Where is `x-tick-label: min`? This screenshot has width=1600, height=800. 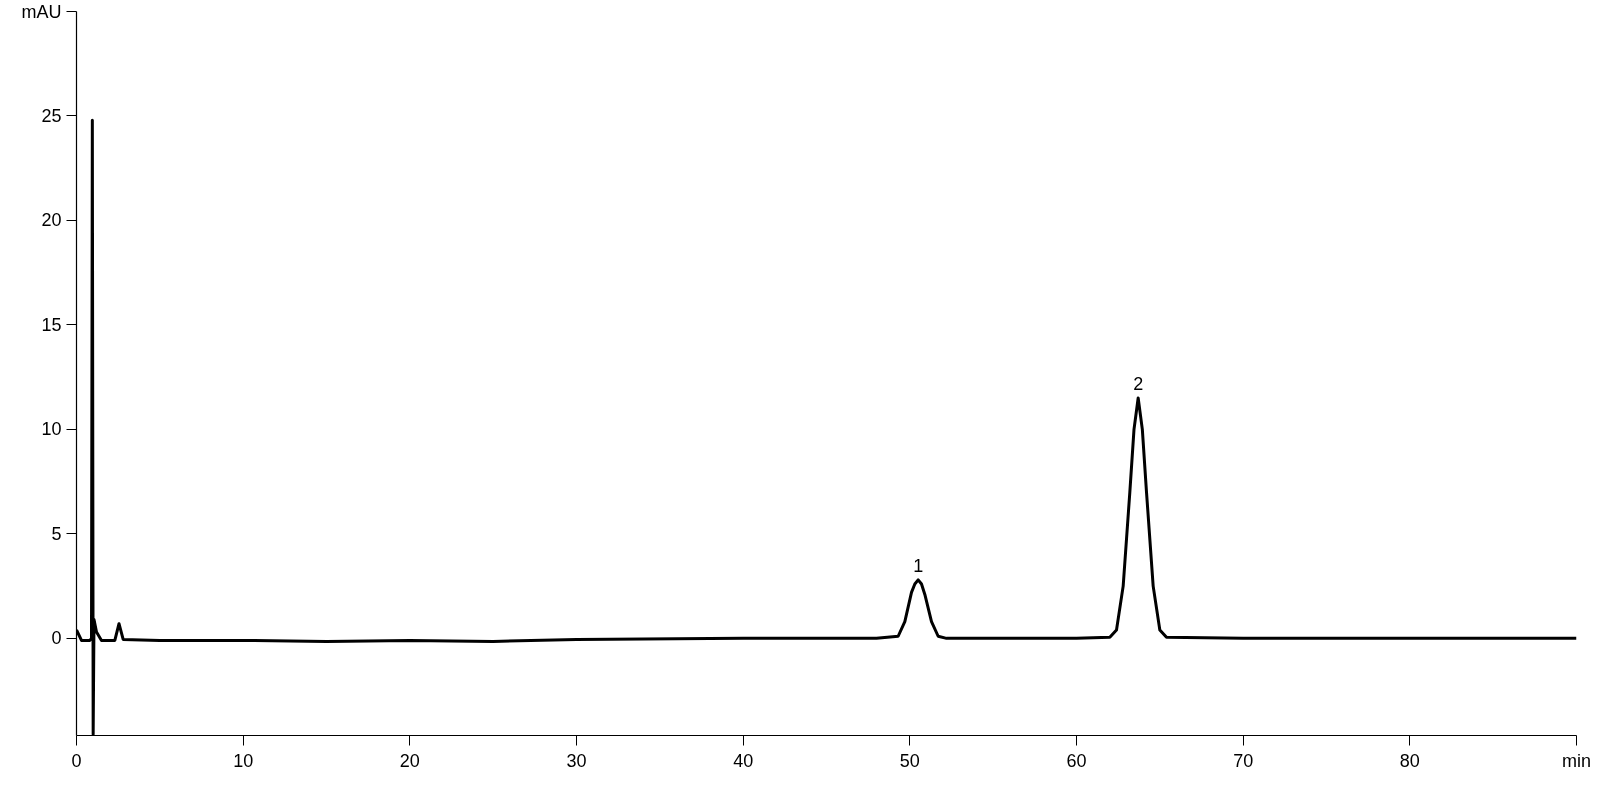
x-tick-label: min is located at coordinates (1577, 760).